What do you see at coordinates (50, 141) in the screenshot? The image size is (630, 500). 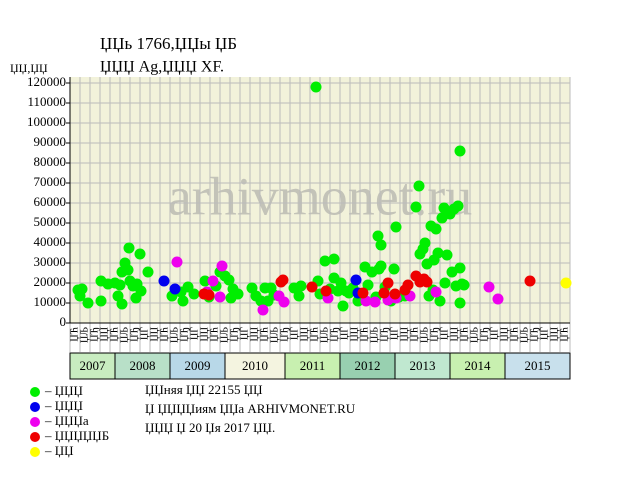 I see `y-tick-label: 90000` at bounding box center [50, 141].